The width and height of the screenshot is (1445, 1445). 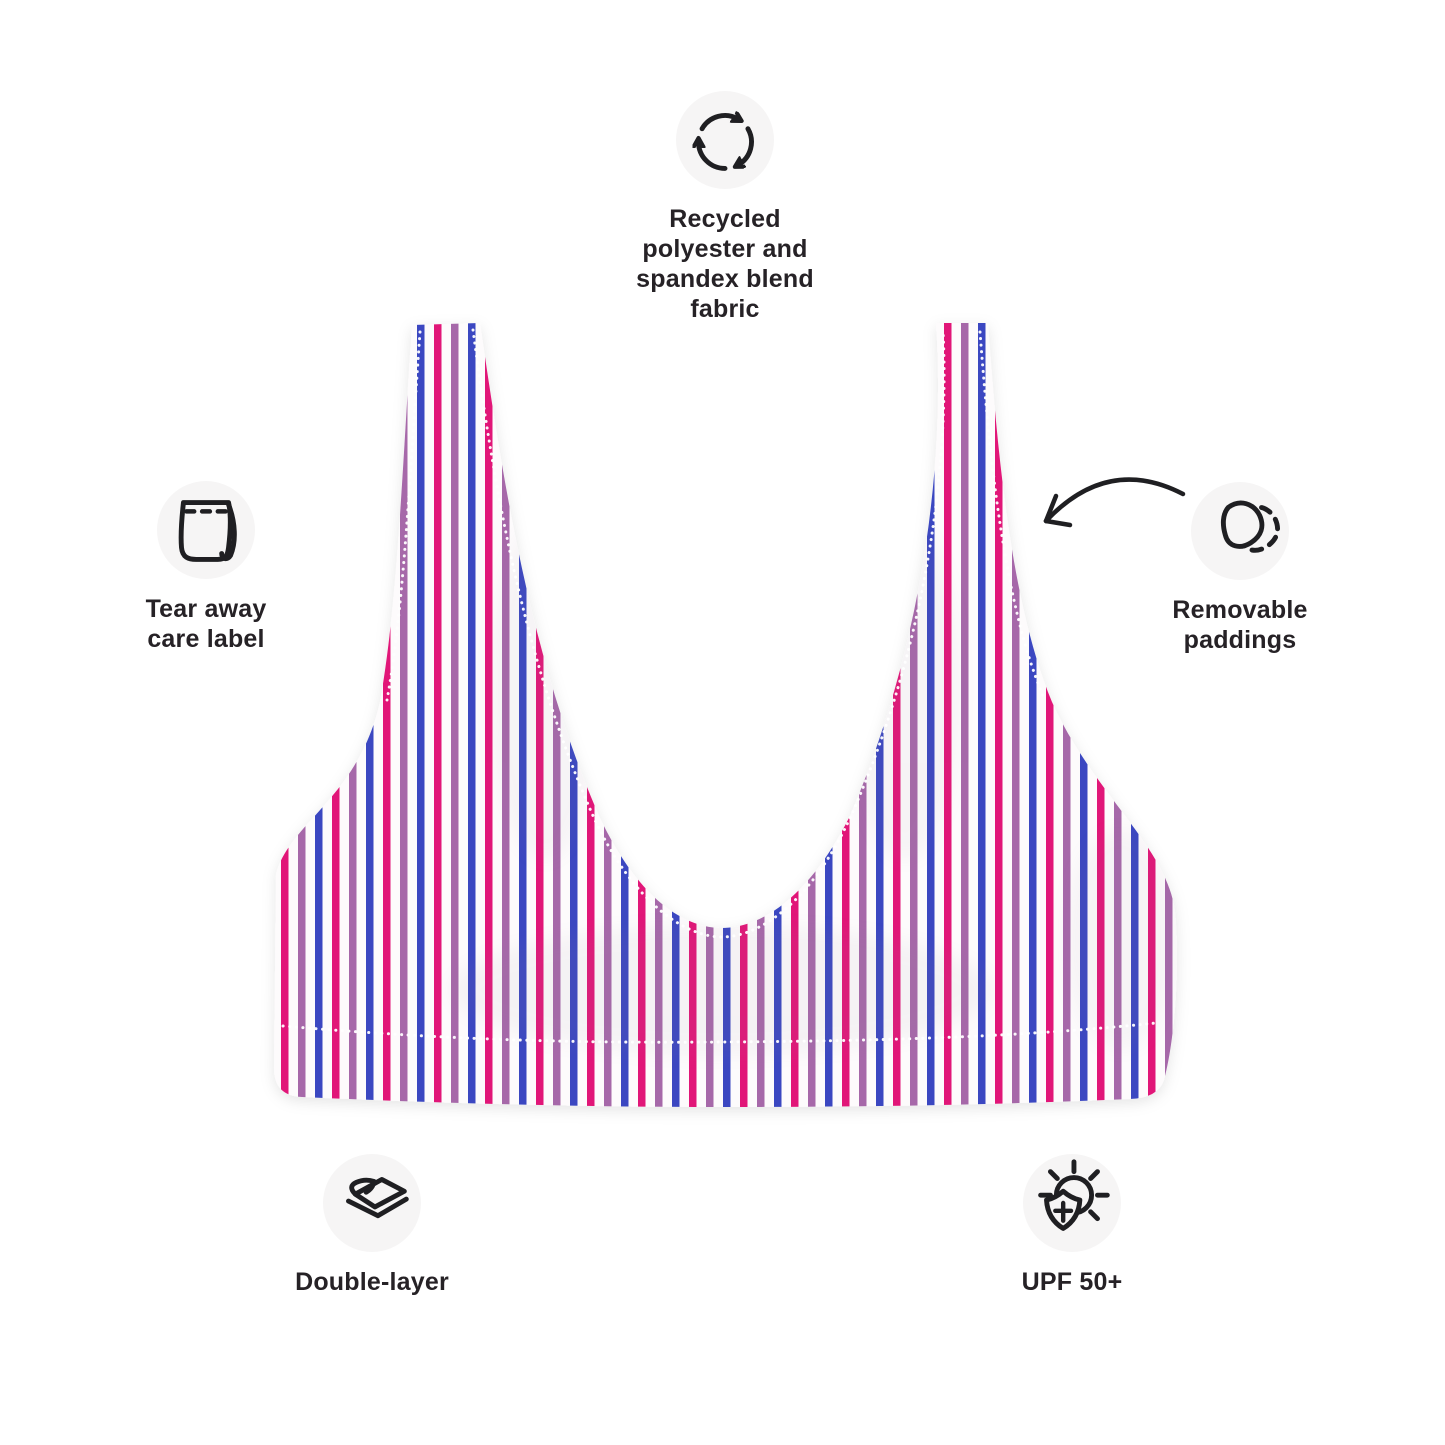 I want to click on care-label-icon, so click(x=206, y=530).